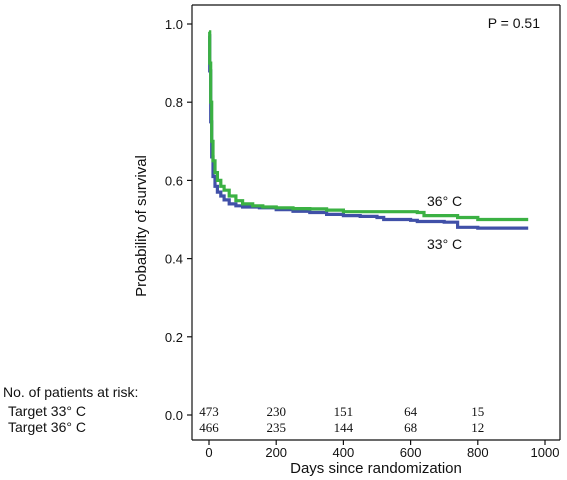  I want to click on risk-count: 230, so click(276, 411).